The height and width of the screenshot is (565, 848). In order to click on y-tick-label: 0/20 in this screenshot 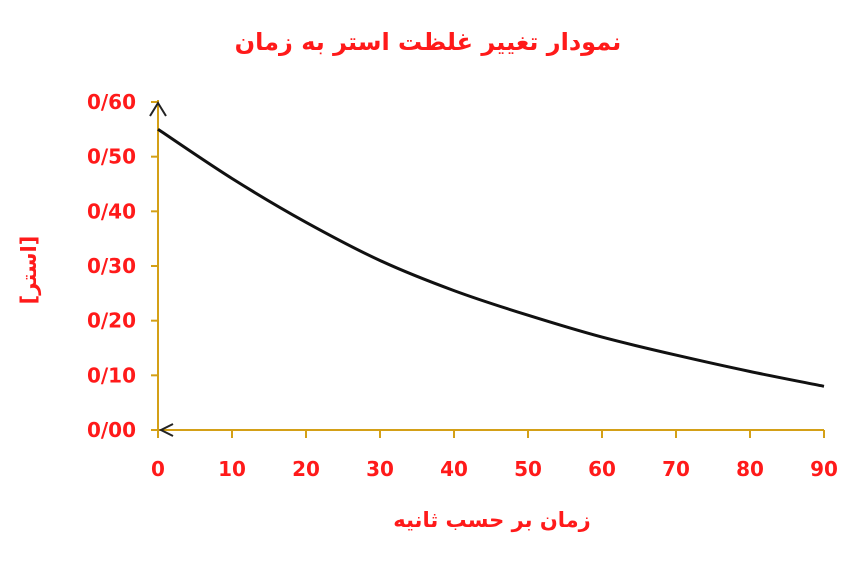, I will do `click(111, 321)`.